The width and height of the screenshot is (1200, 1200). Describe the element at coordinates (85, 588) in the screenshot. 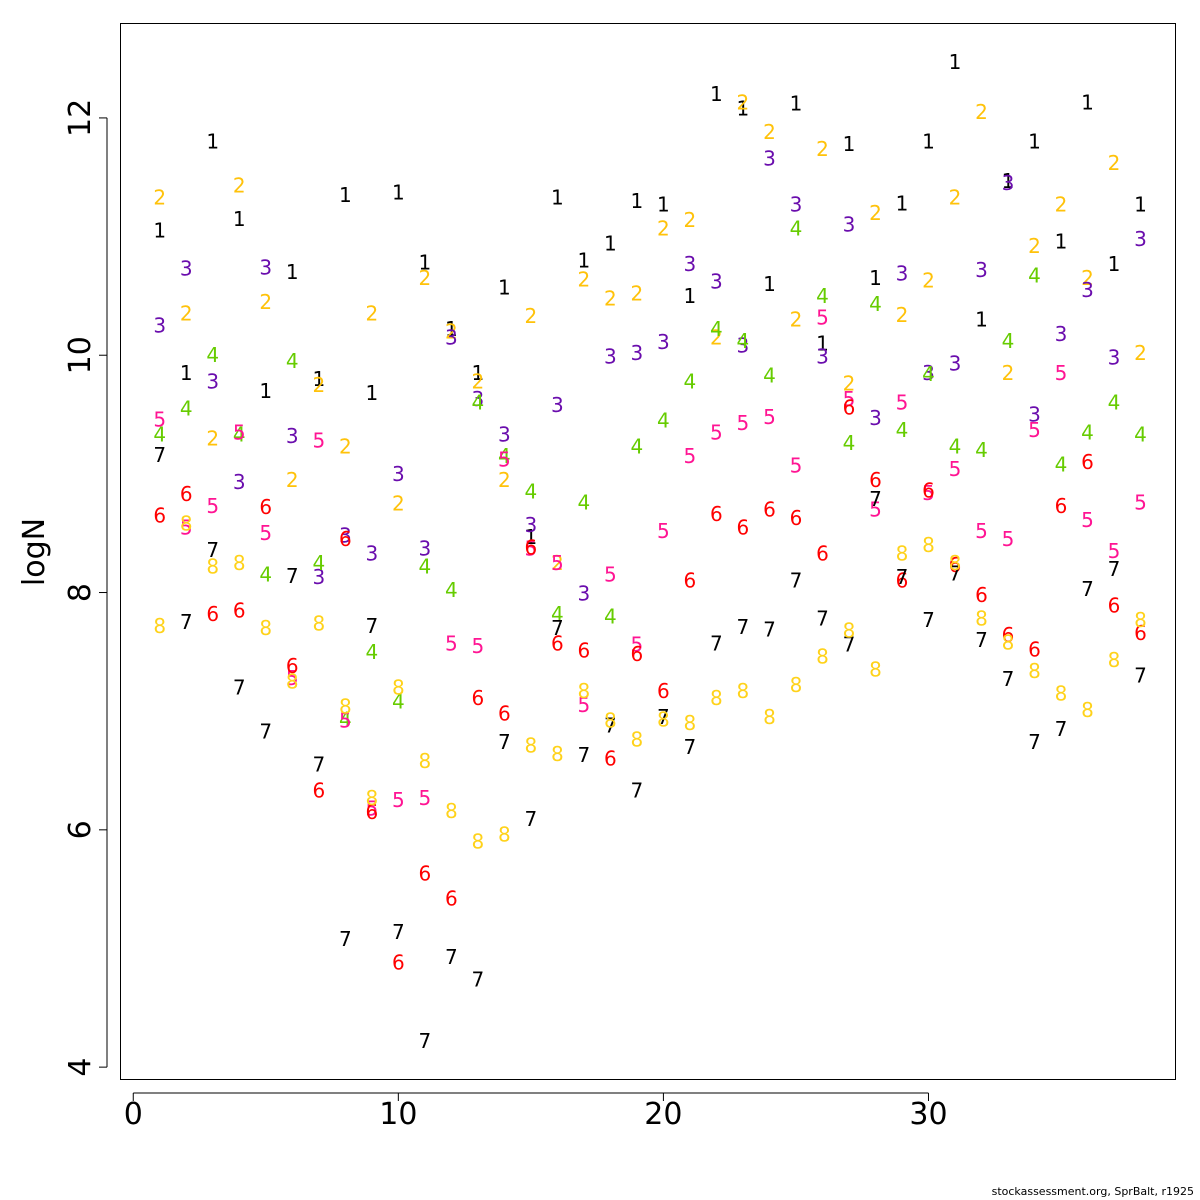

I see `y-axis: 4 6 8 10 12` at that location.